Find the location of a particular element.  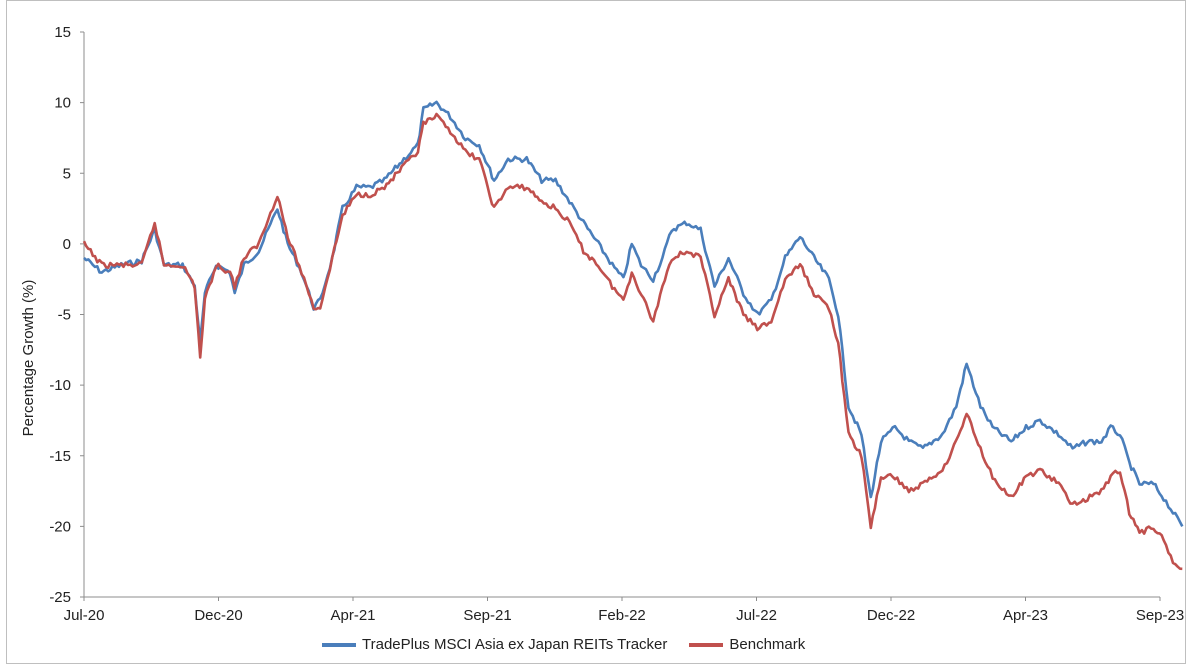

x-tick-label: Feb-22 is located at coordinates (622, 615).